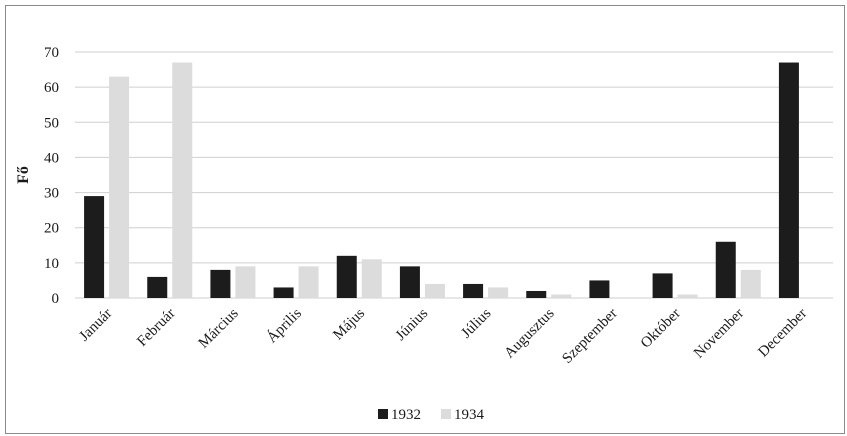 The width and height of the screenshot is (847, 436). I want to click on x-tick-label: Október, so click(661, 329).